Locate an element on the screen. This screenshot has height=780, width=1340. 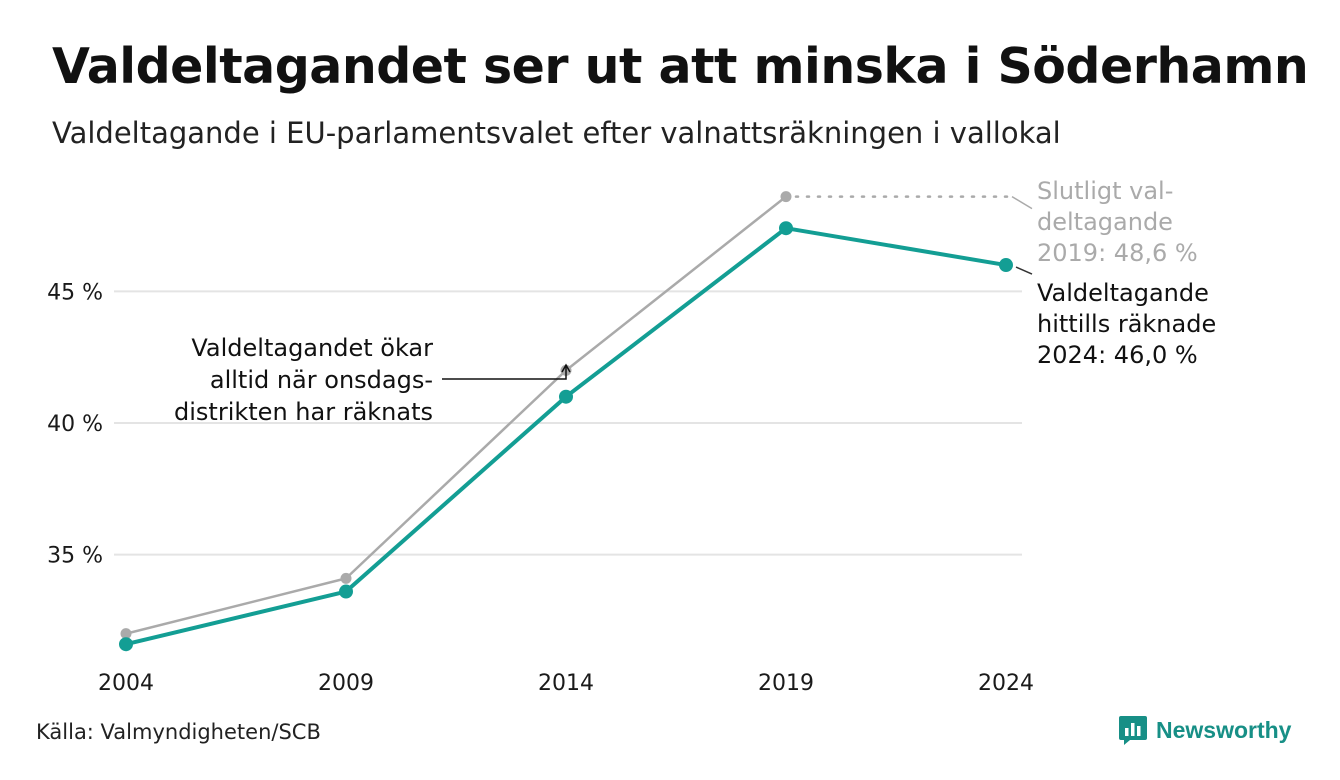
y-tick-label: 40 % is located at coordinates (75, 424).